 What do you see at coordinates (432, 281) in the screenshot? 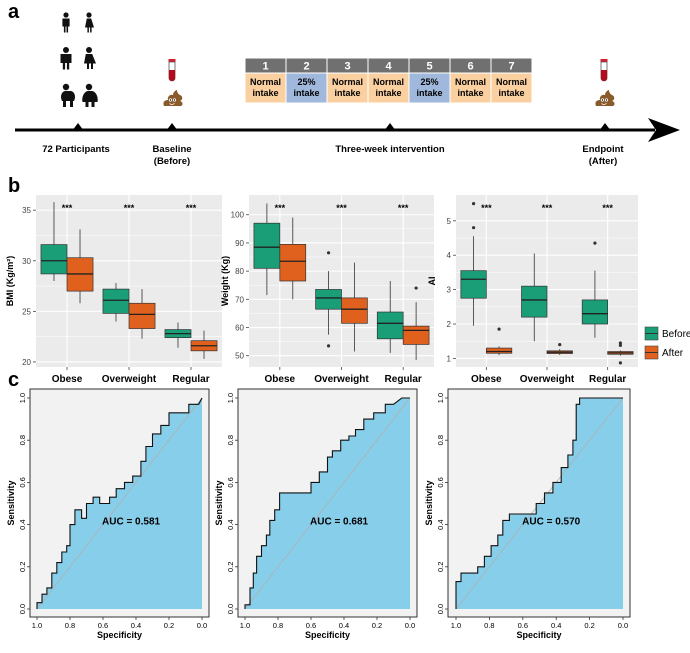
I see `y-axis-title: AI` at bounding box center [432, 281].